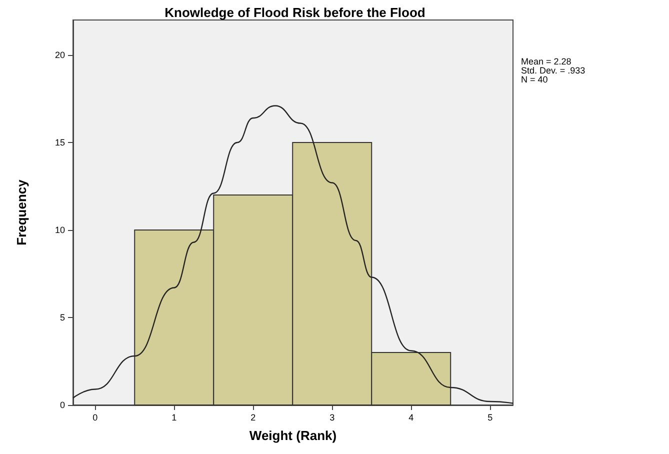 Image resolution: width=669 pixels, height=454 pixels. I want to click on text: N = 40, so click(534, 79).